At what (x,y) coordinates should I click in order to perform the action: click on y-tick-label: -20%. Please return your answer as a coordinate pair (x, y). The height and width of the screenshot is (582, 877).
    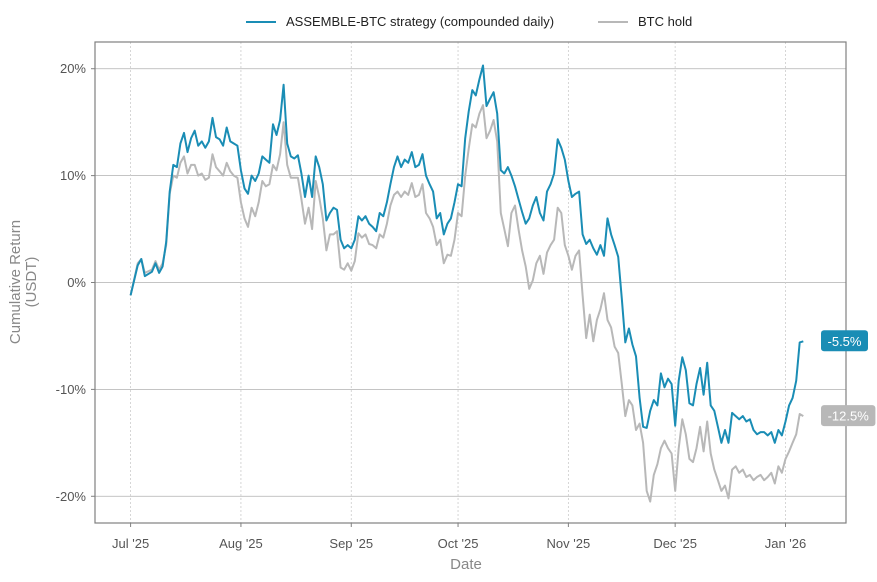
    Looking at the image, I should click on (71, 496).